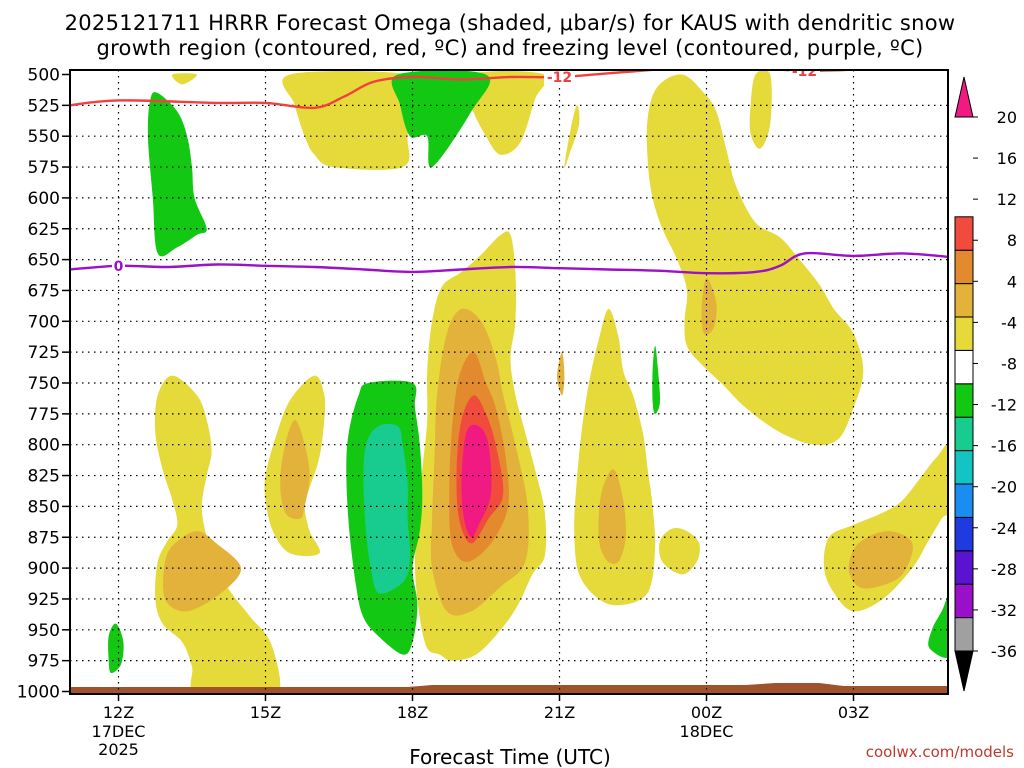  What do you see at coordinates (44, 662) in the screenshot?
I see `y-tick-label: 975` at bounding box center [44, 662].